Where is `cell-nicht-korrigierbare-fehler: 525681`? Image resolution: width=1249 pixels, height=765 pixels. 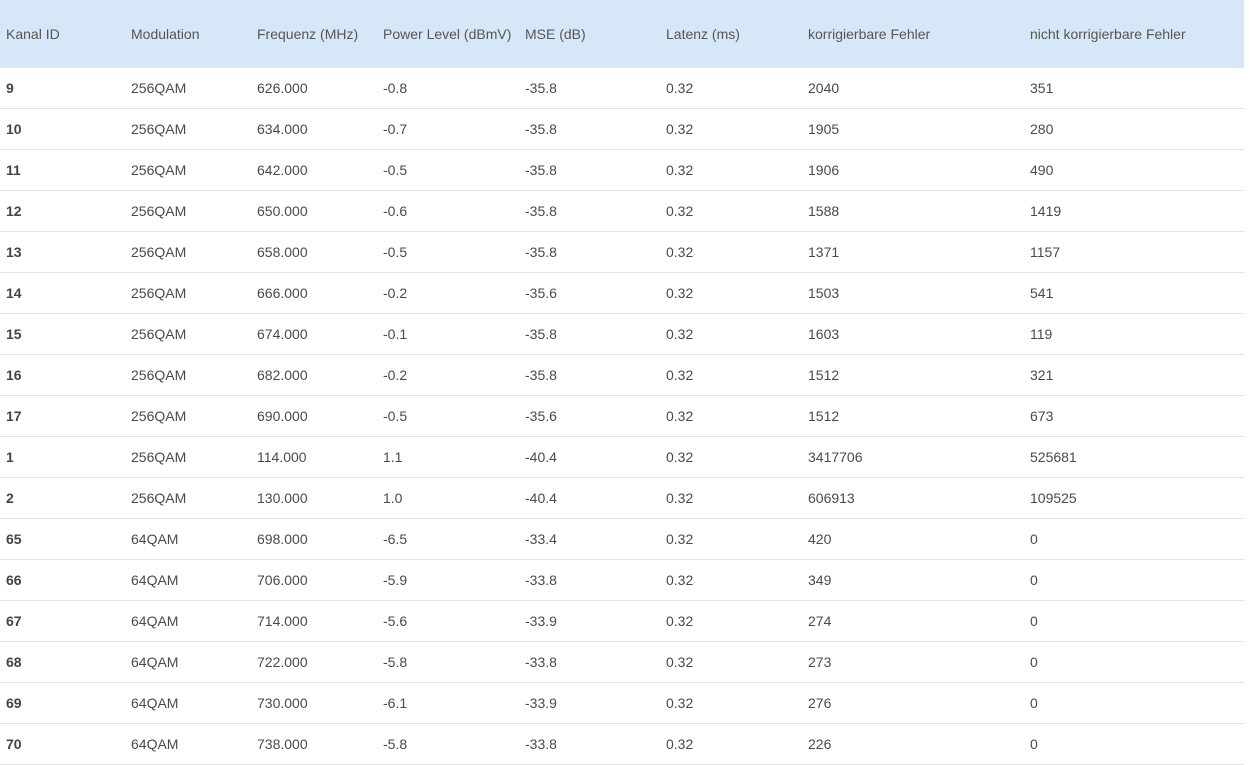 cell-nicht-korrigierbare-fehler: 525681 is located at coordinates (1134, 457).